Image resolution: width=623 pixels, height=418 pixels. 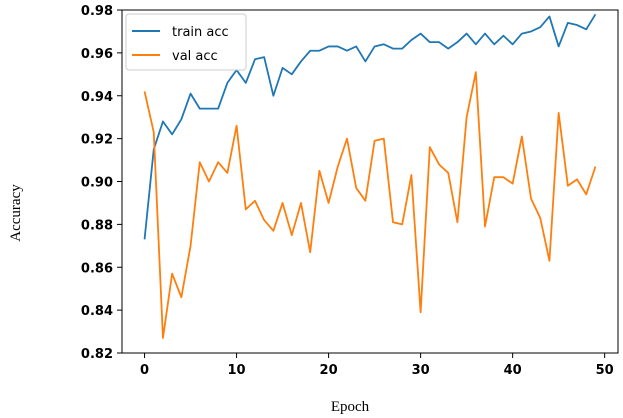 I want to click on legend-label-train-acc: train acc, so click(x=200, y=32).